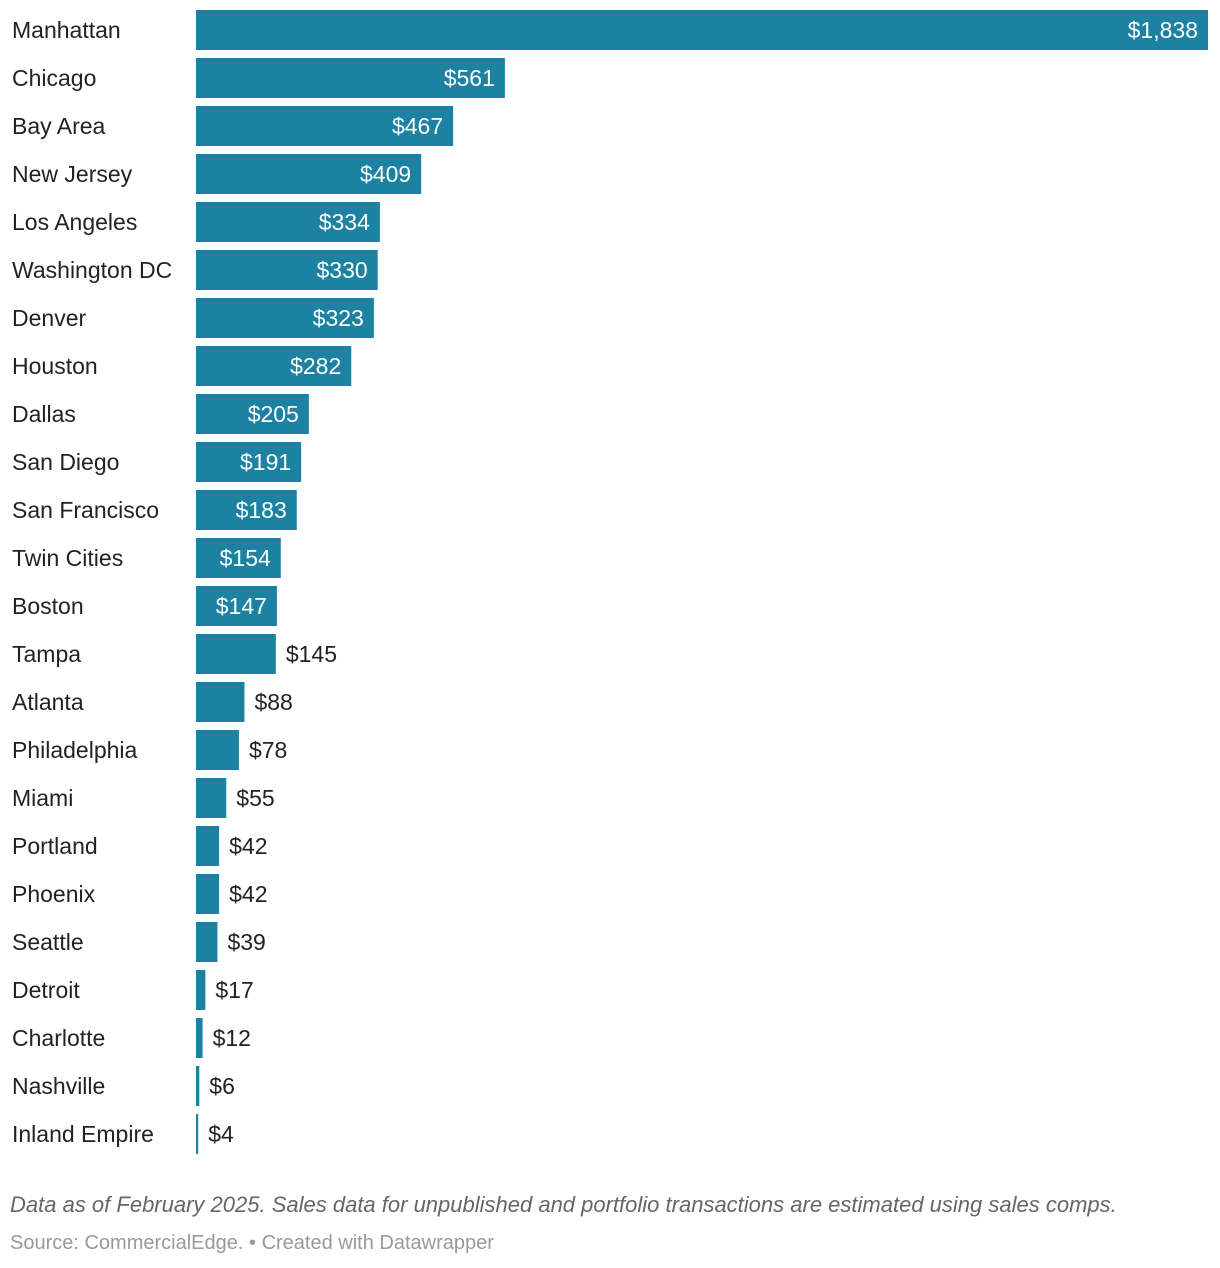  Describe the element at coordinates (377, 1243) in the screenshot. I see `credit-text: Created with Datawrapper` at that location.